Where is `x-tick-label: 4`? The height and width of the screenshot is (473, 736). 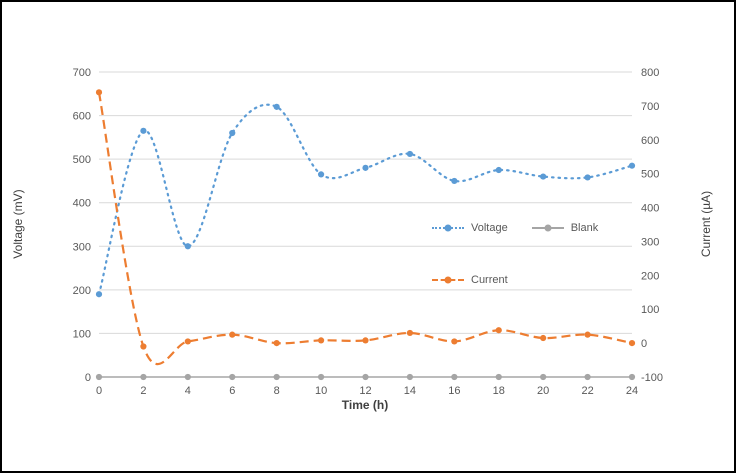 x-tick-label: 4 is located at coordinates (188, 391).